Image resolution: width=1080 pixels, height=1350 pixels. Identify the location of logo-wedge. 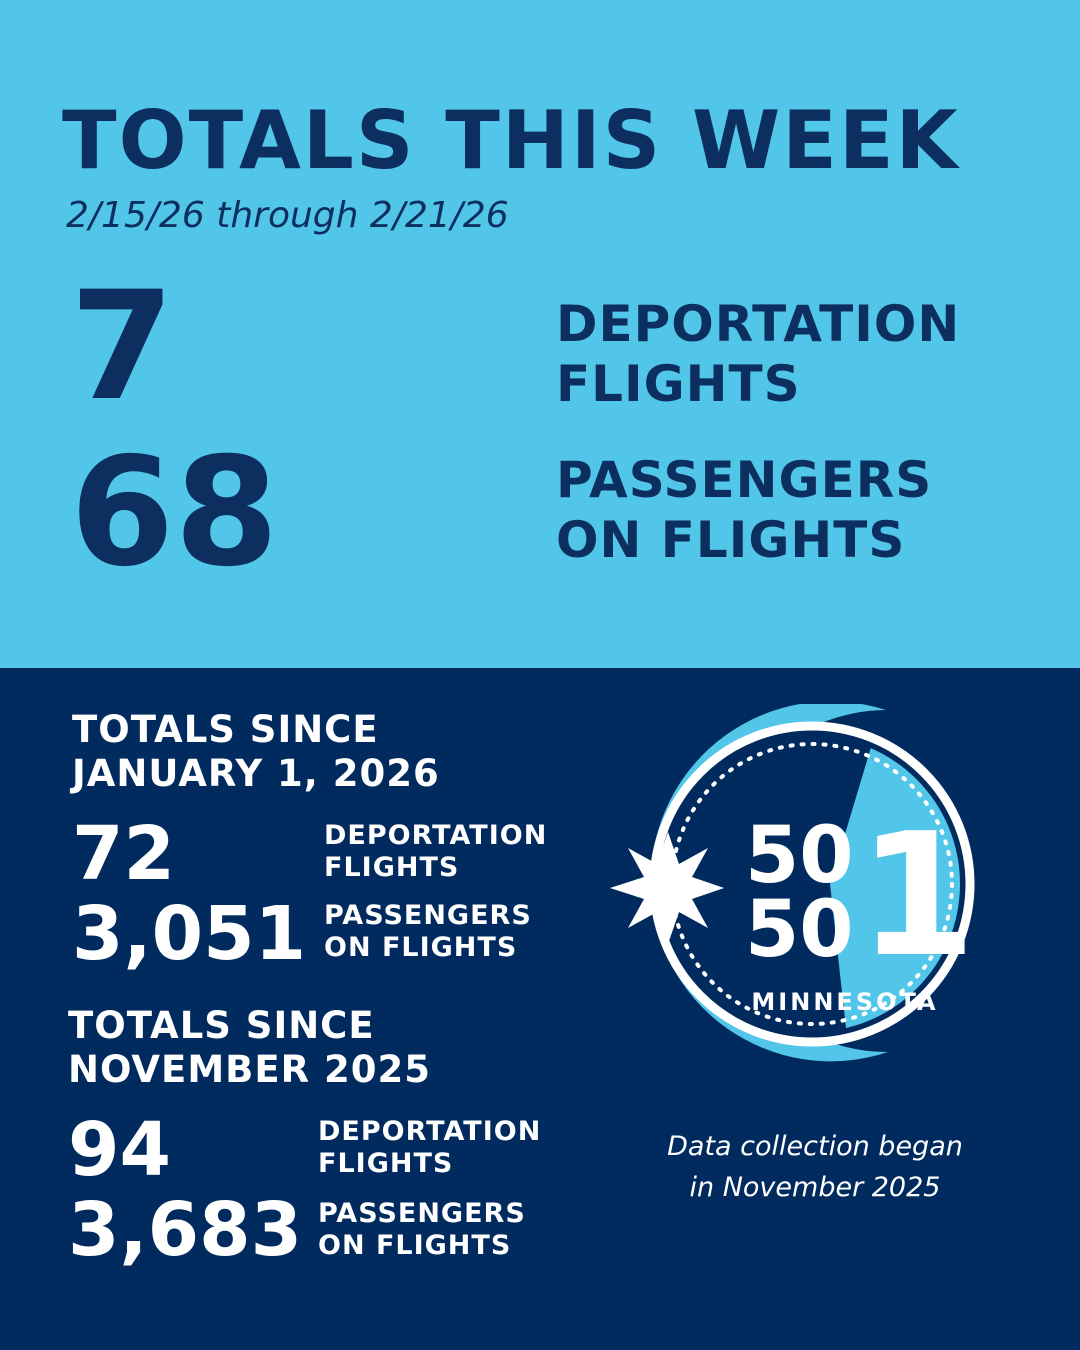
(895, 884).